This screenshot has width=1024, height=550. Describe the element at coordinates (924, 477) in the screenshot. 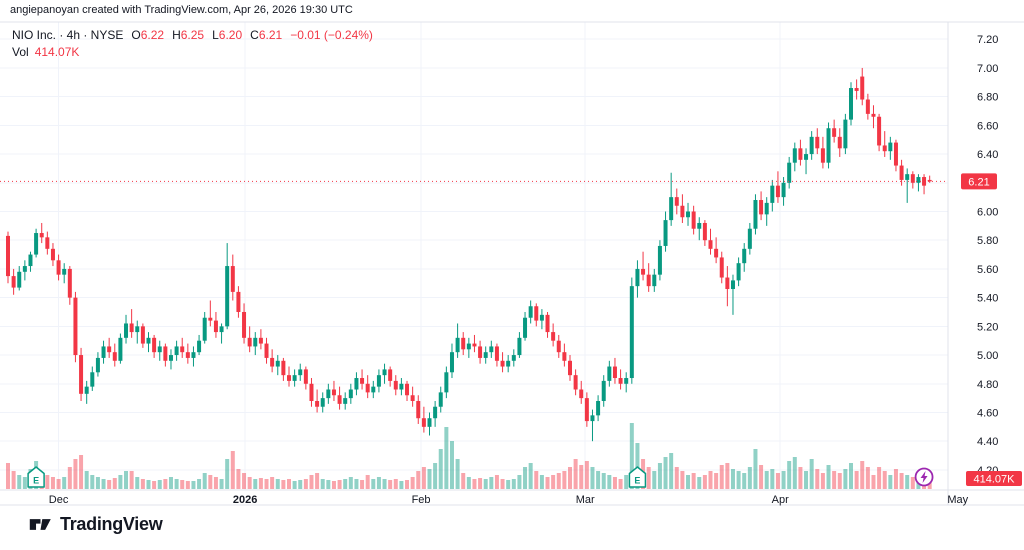

I see `lightning-icon` at that location.